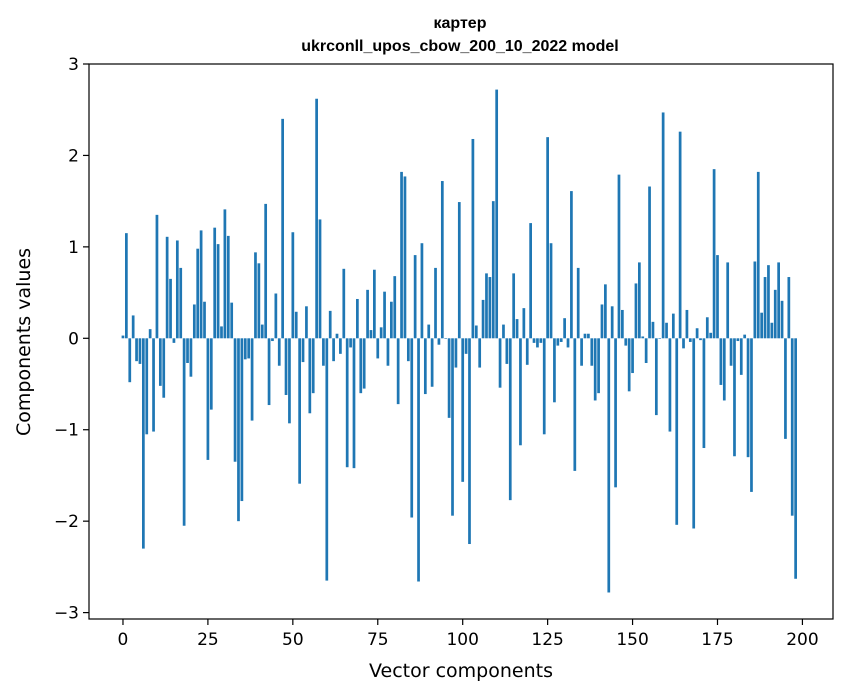 The image size is (847, 696). I want to click on chart-subtitle: ukrconll_upos_cbow_200_10_2022 model, so click(459, 46).